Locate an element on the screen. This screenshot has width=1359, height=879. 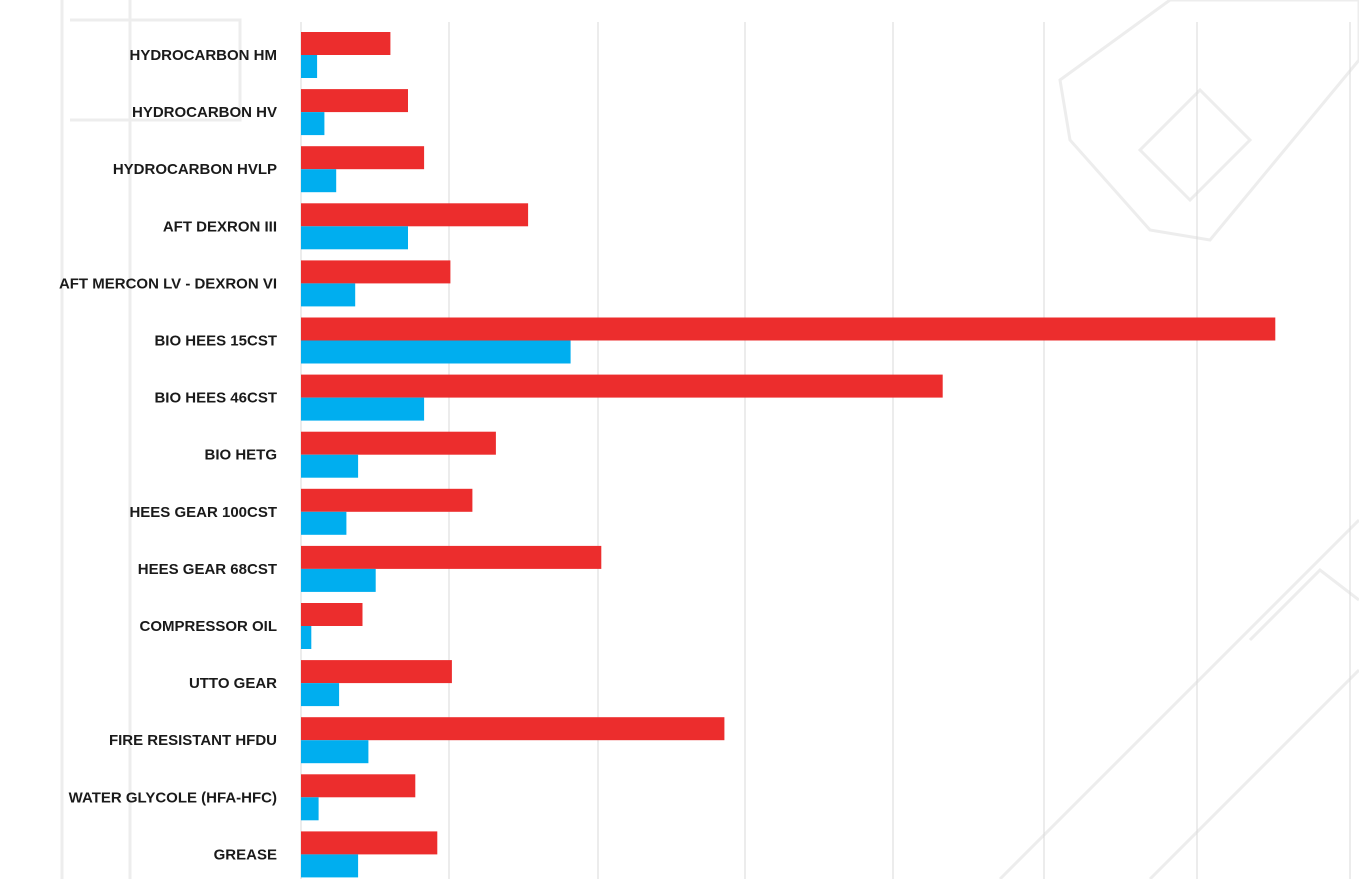
category-label: AFT DEXRON III is located at coordinates (220, 226).